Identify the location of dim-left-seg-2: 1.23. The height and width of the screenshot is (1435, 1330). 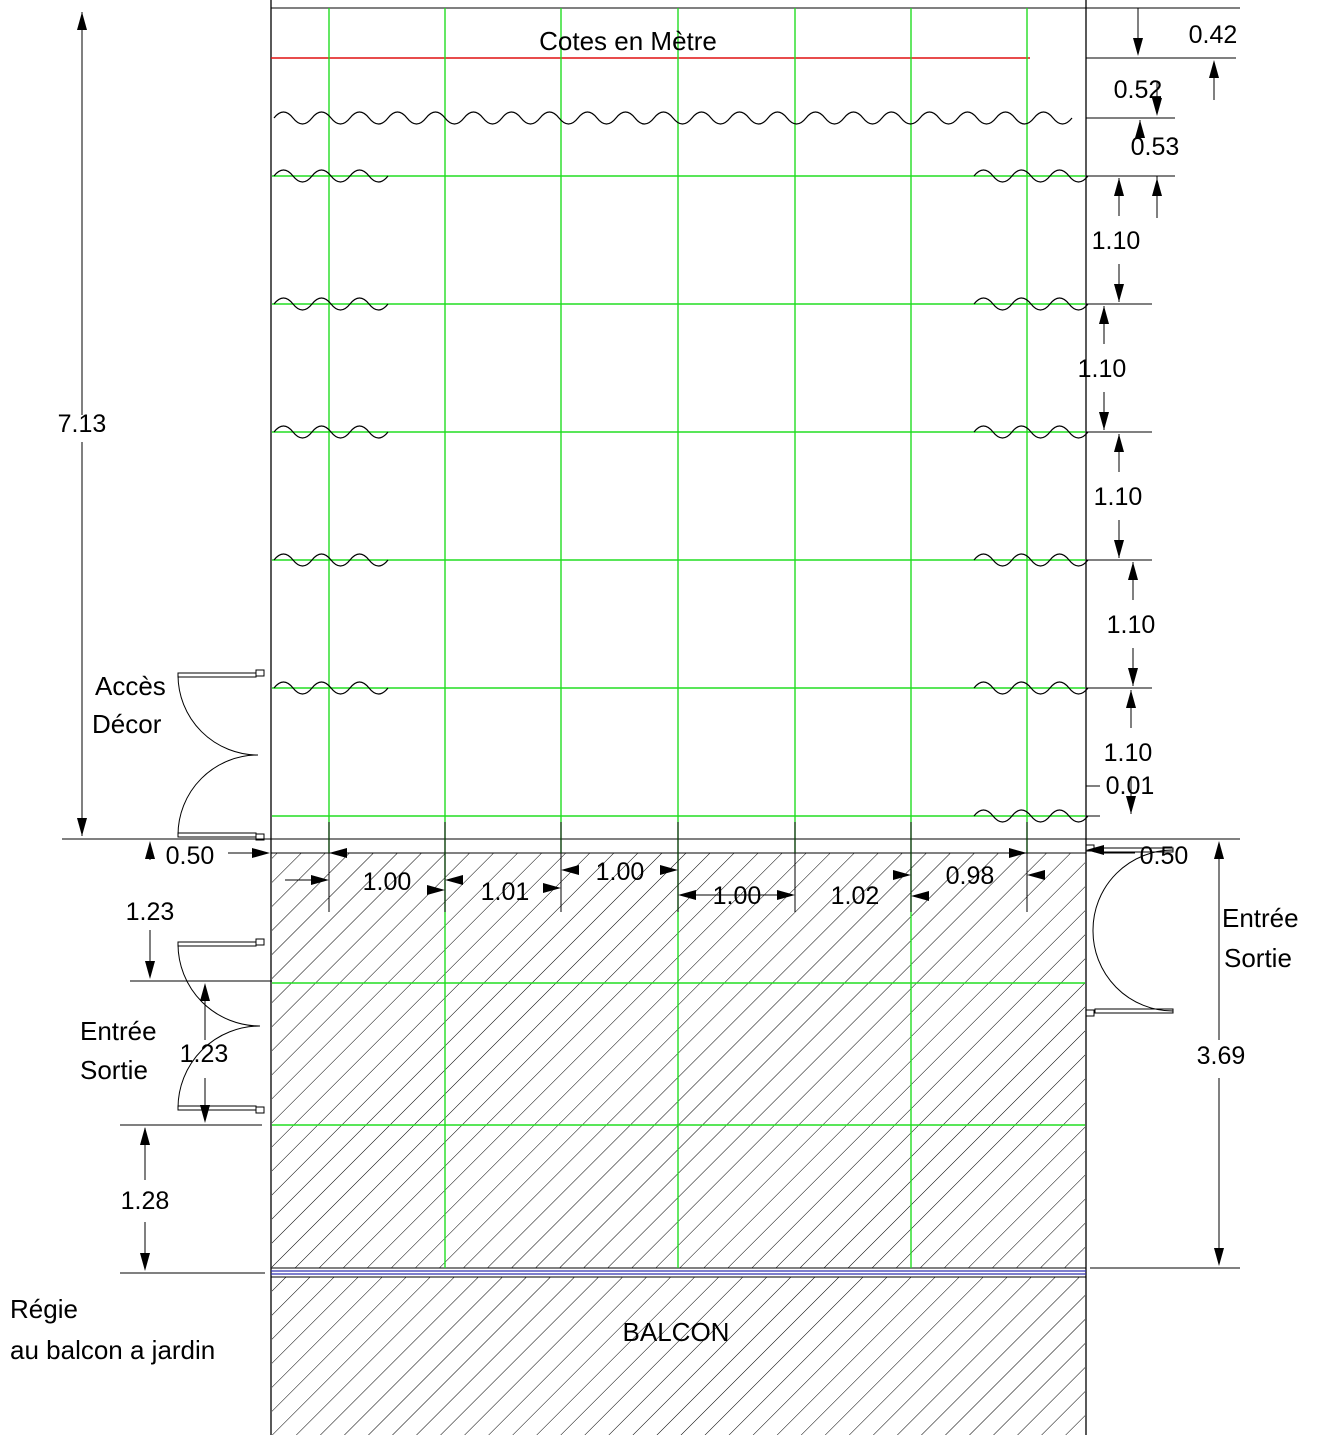
(204, 1054).